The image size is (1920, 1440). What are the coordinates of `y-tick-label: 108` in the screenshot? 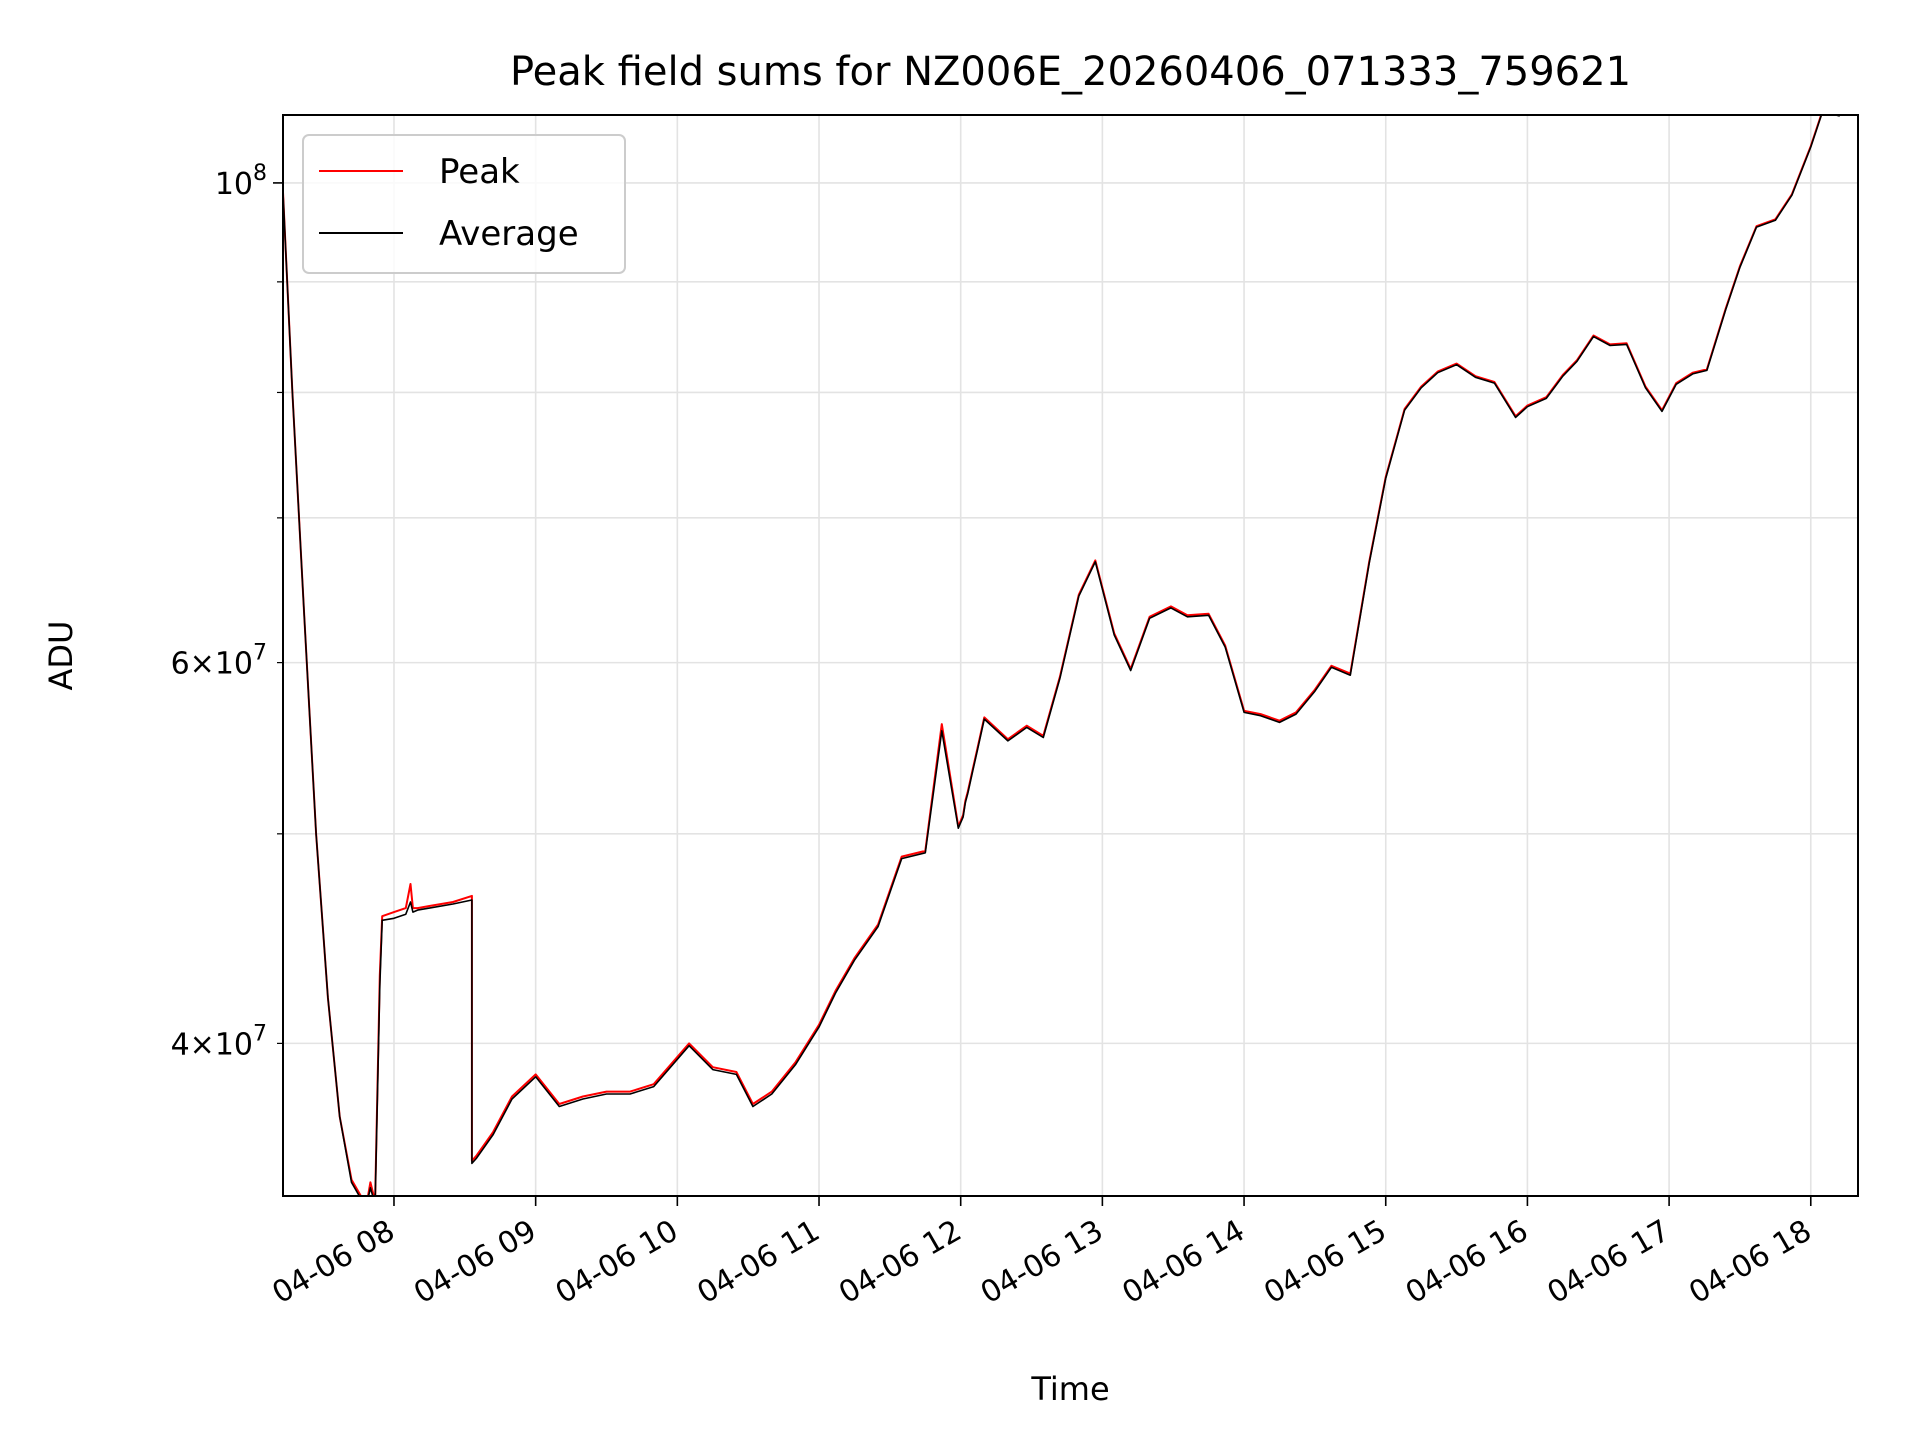 It's located at (241, 181).